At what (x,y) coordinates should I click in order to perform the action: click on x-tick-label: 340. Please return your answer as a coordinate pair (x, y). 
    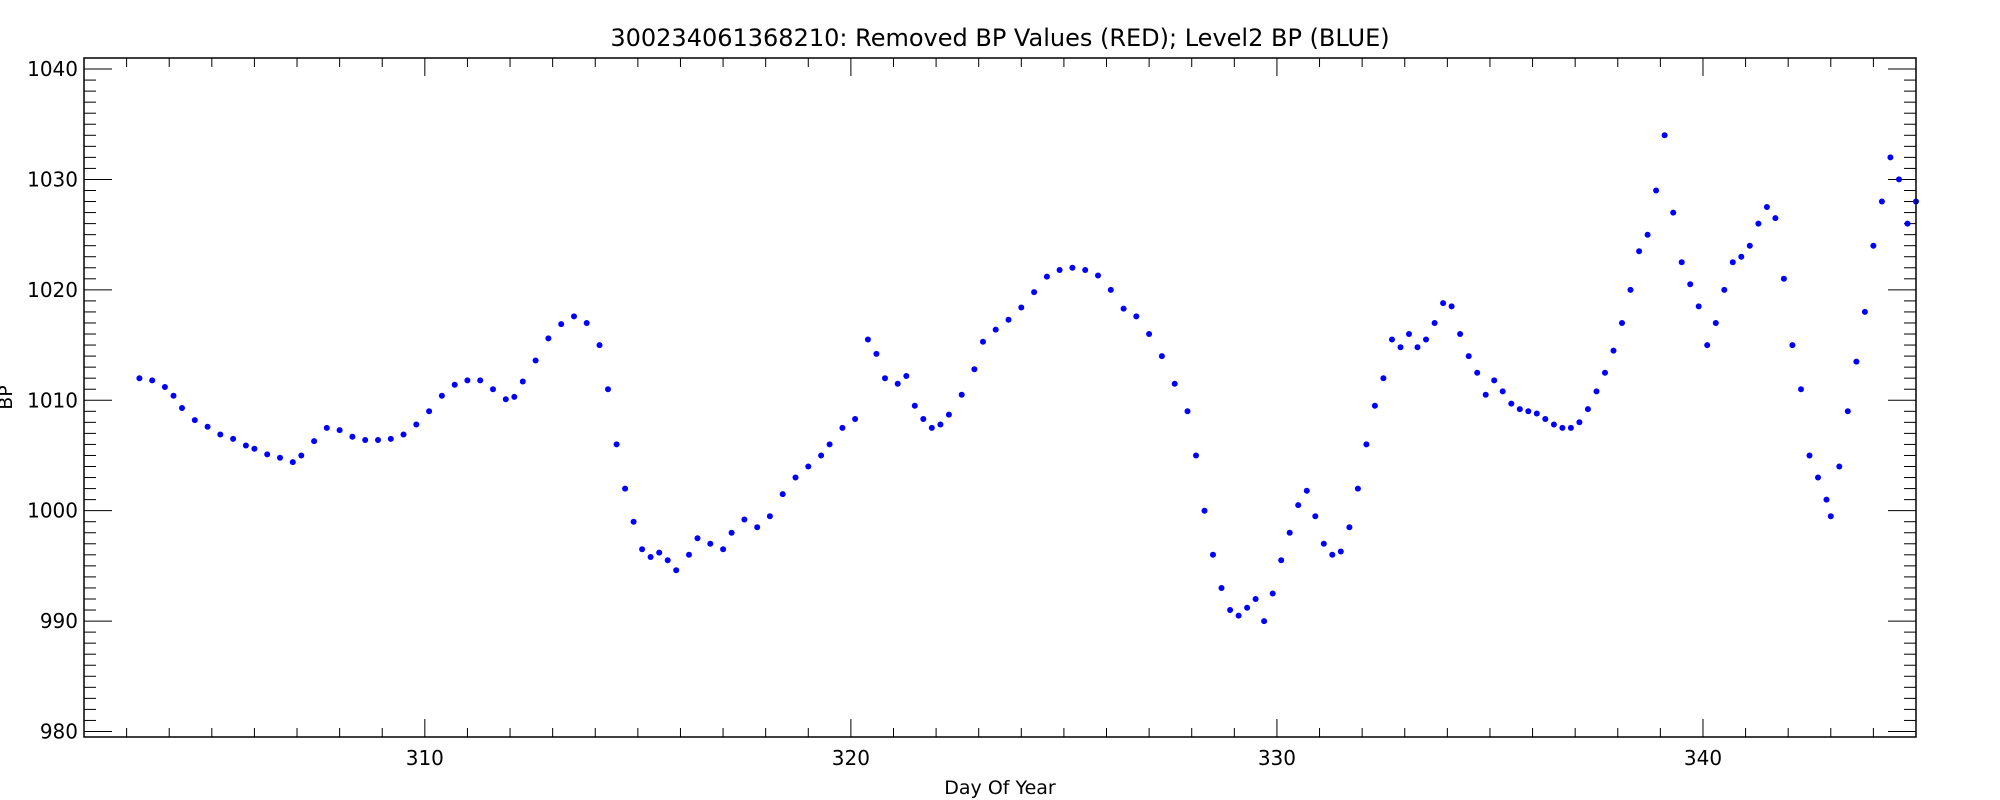
    Looking at the image, I should click on (1703, 758).